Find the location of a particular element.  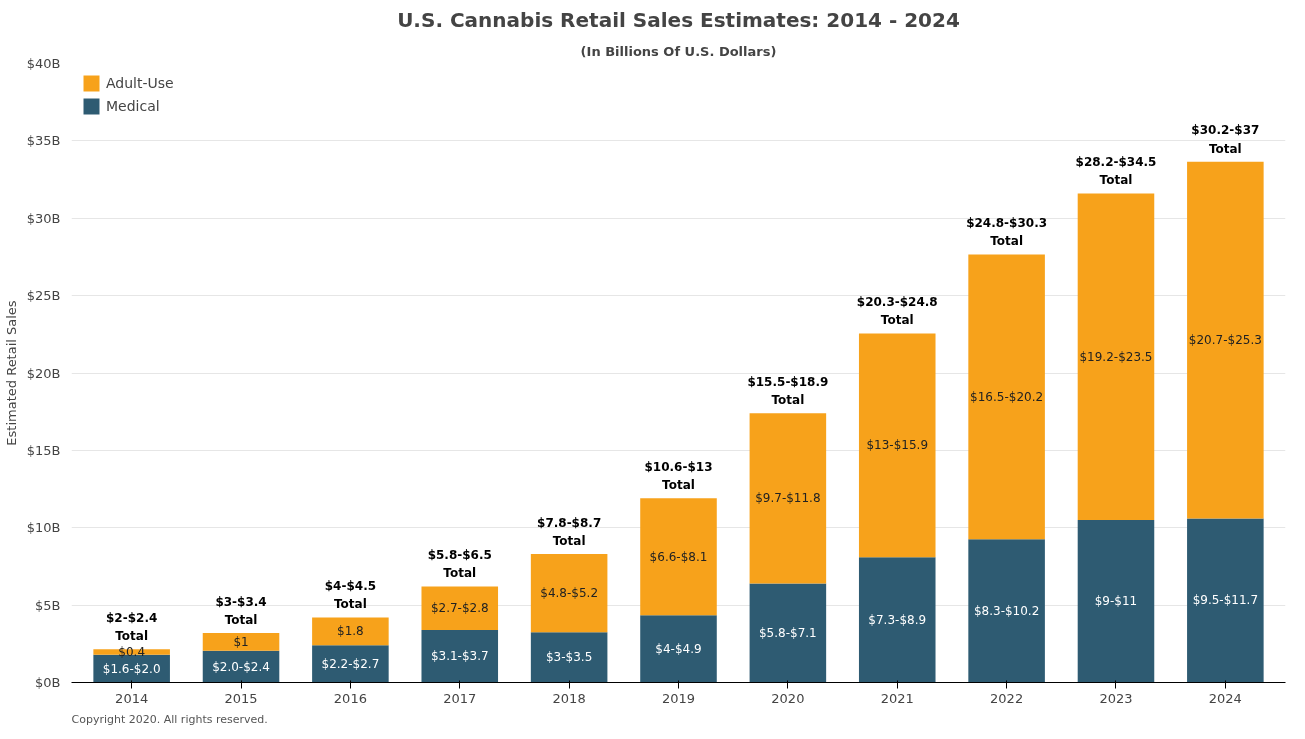

data-label: $2.2-$2.7 is located at coordinates (350, 663).